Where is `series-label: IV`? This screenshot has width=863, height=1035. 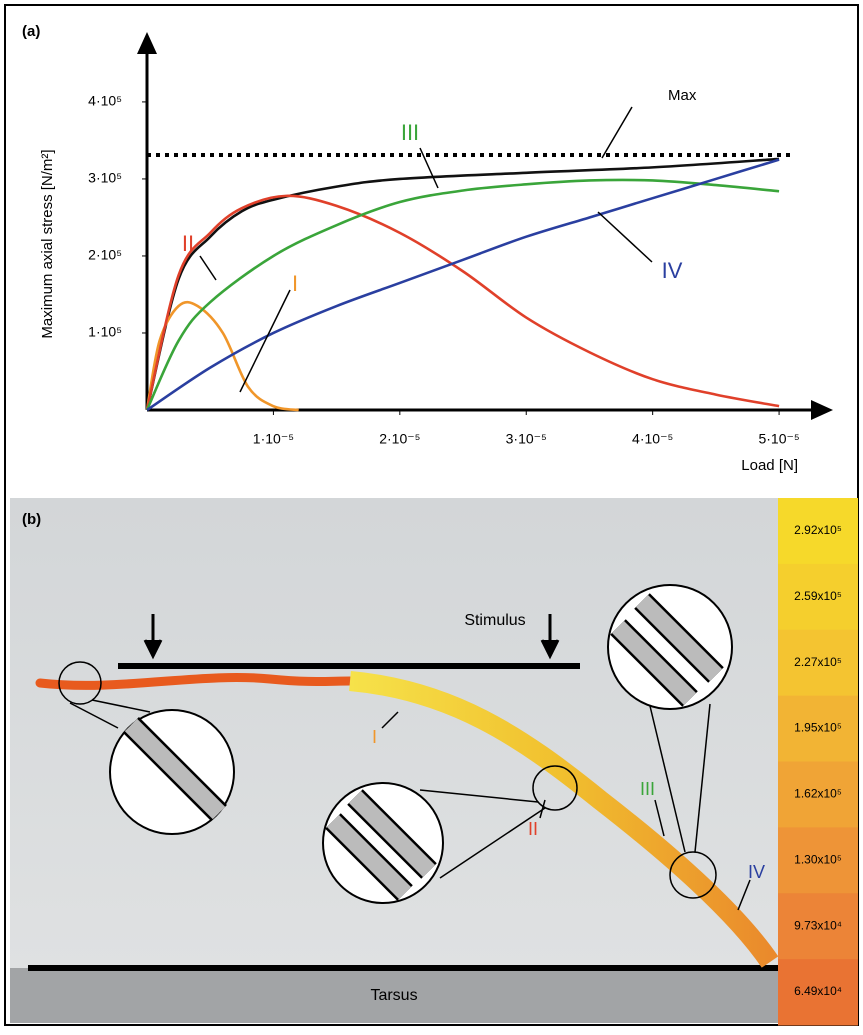
series-label: IV is located at coordinates (672, 270).